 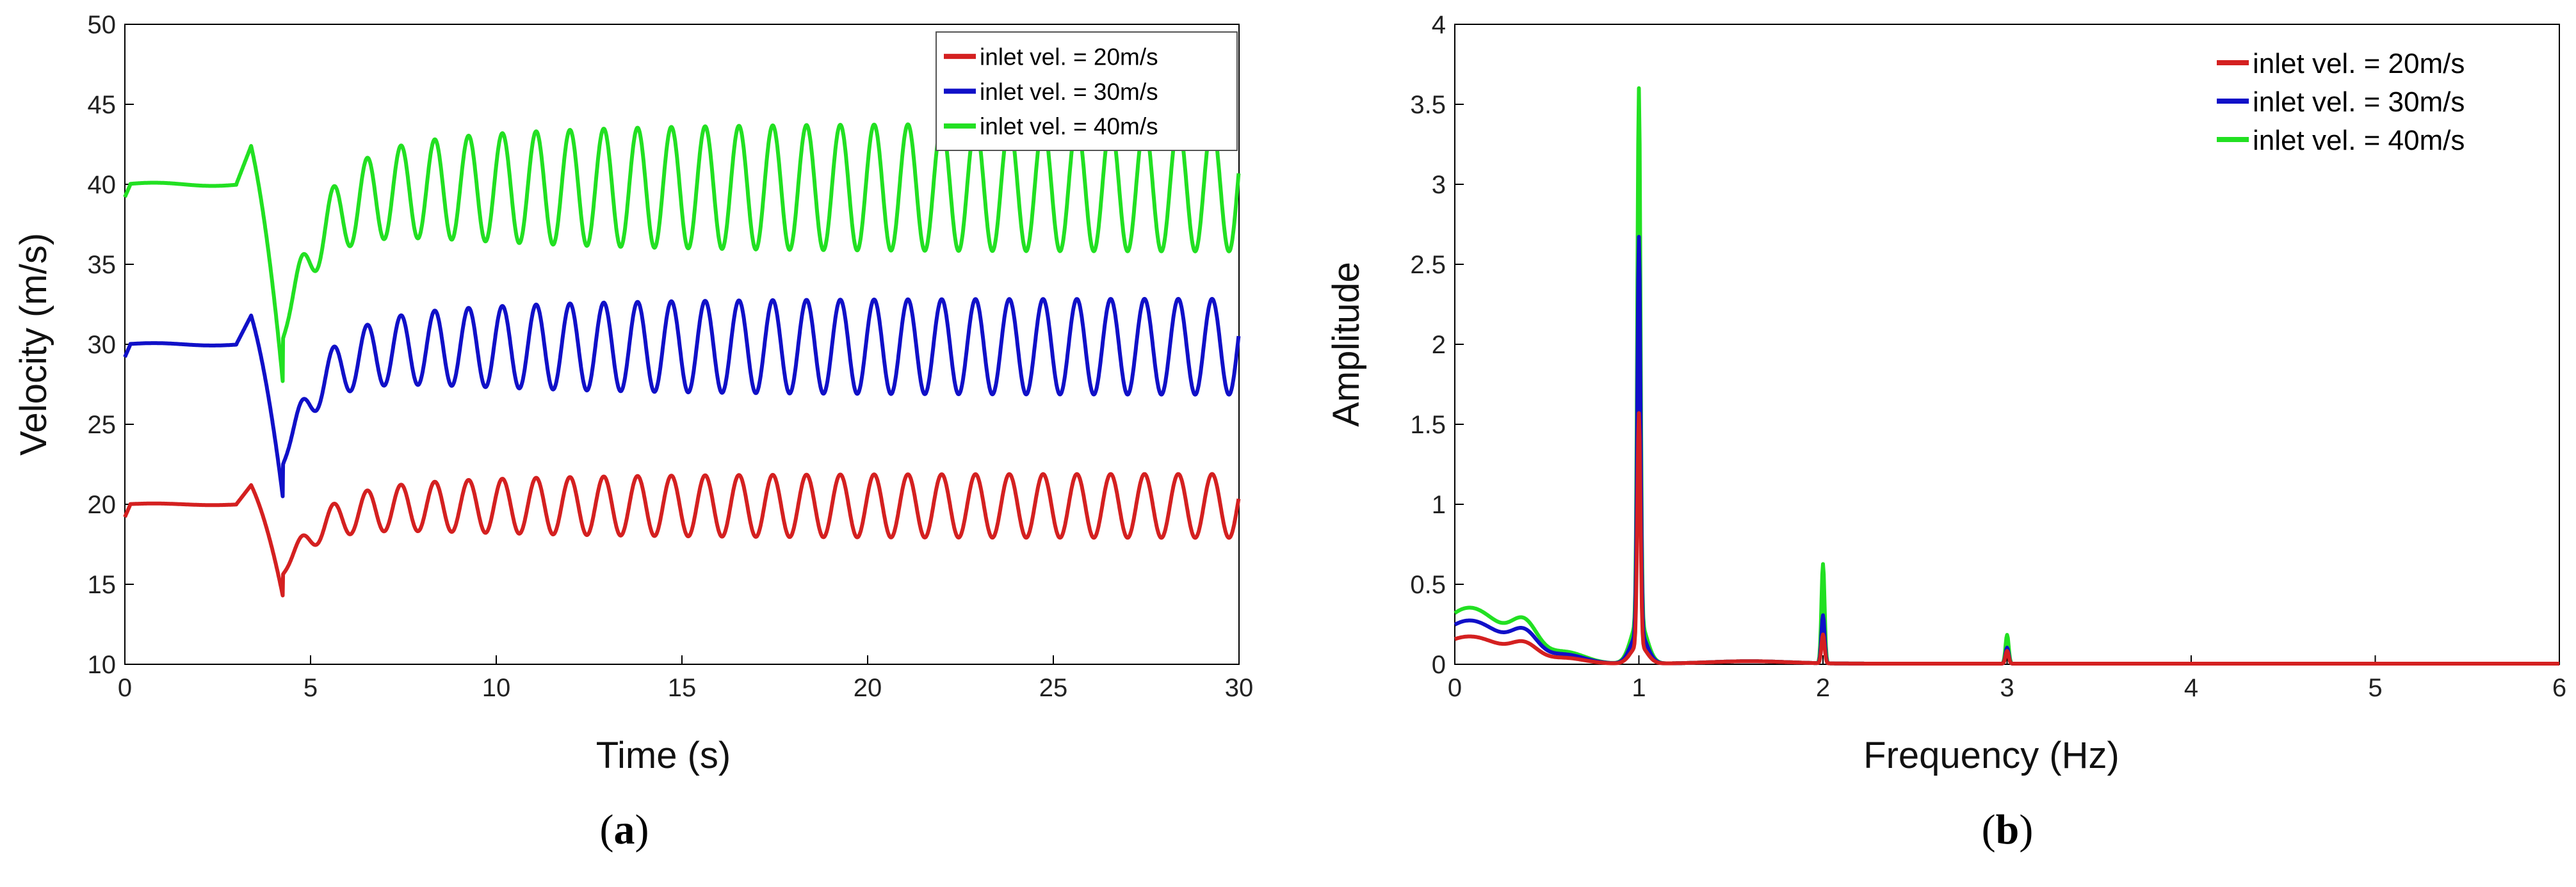 I want to click on chart-a-caption: (a), so click(x=624, y=829).